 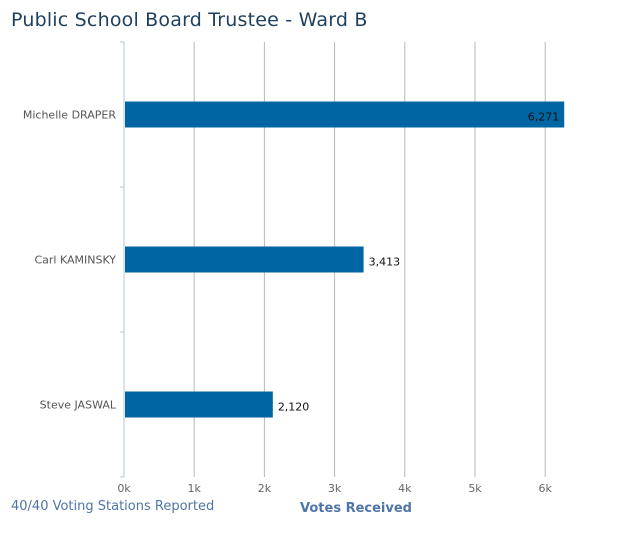 What do you see at coordinates (544, 117) in the screenshot?
I see `data-label: 6,271` at bounding box center [544, 117].